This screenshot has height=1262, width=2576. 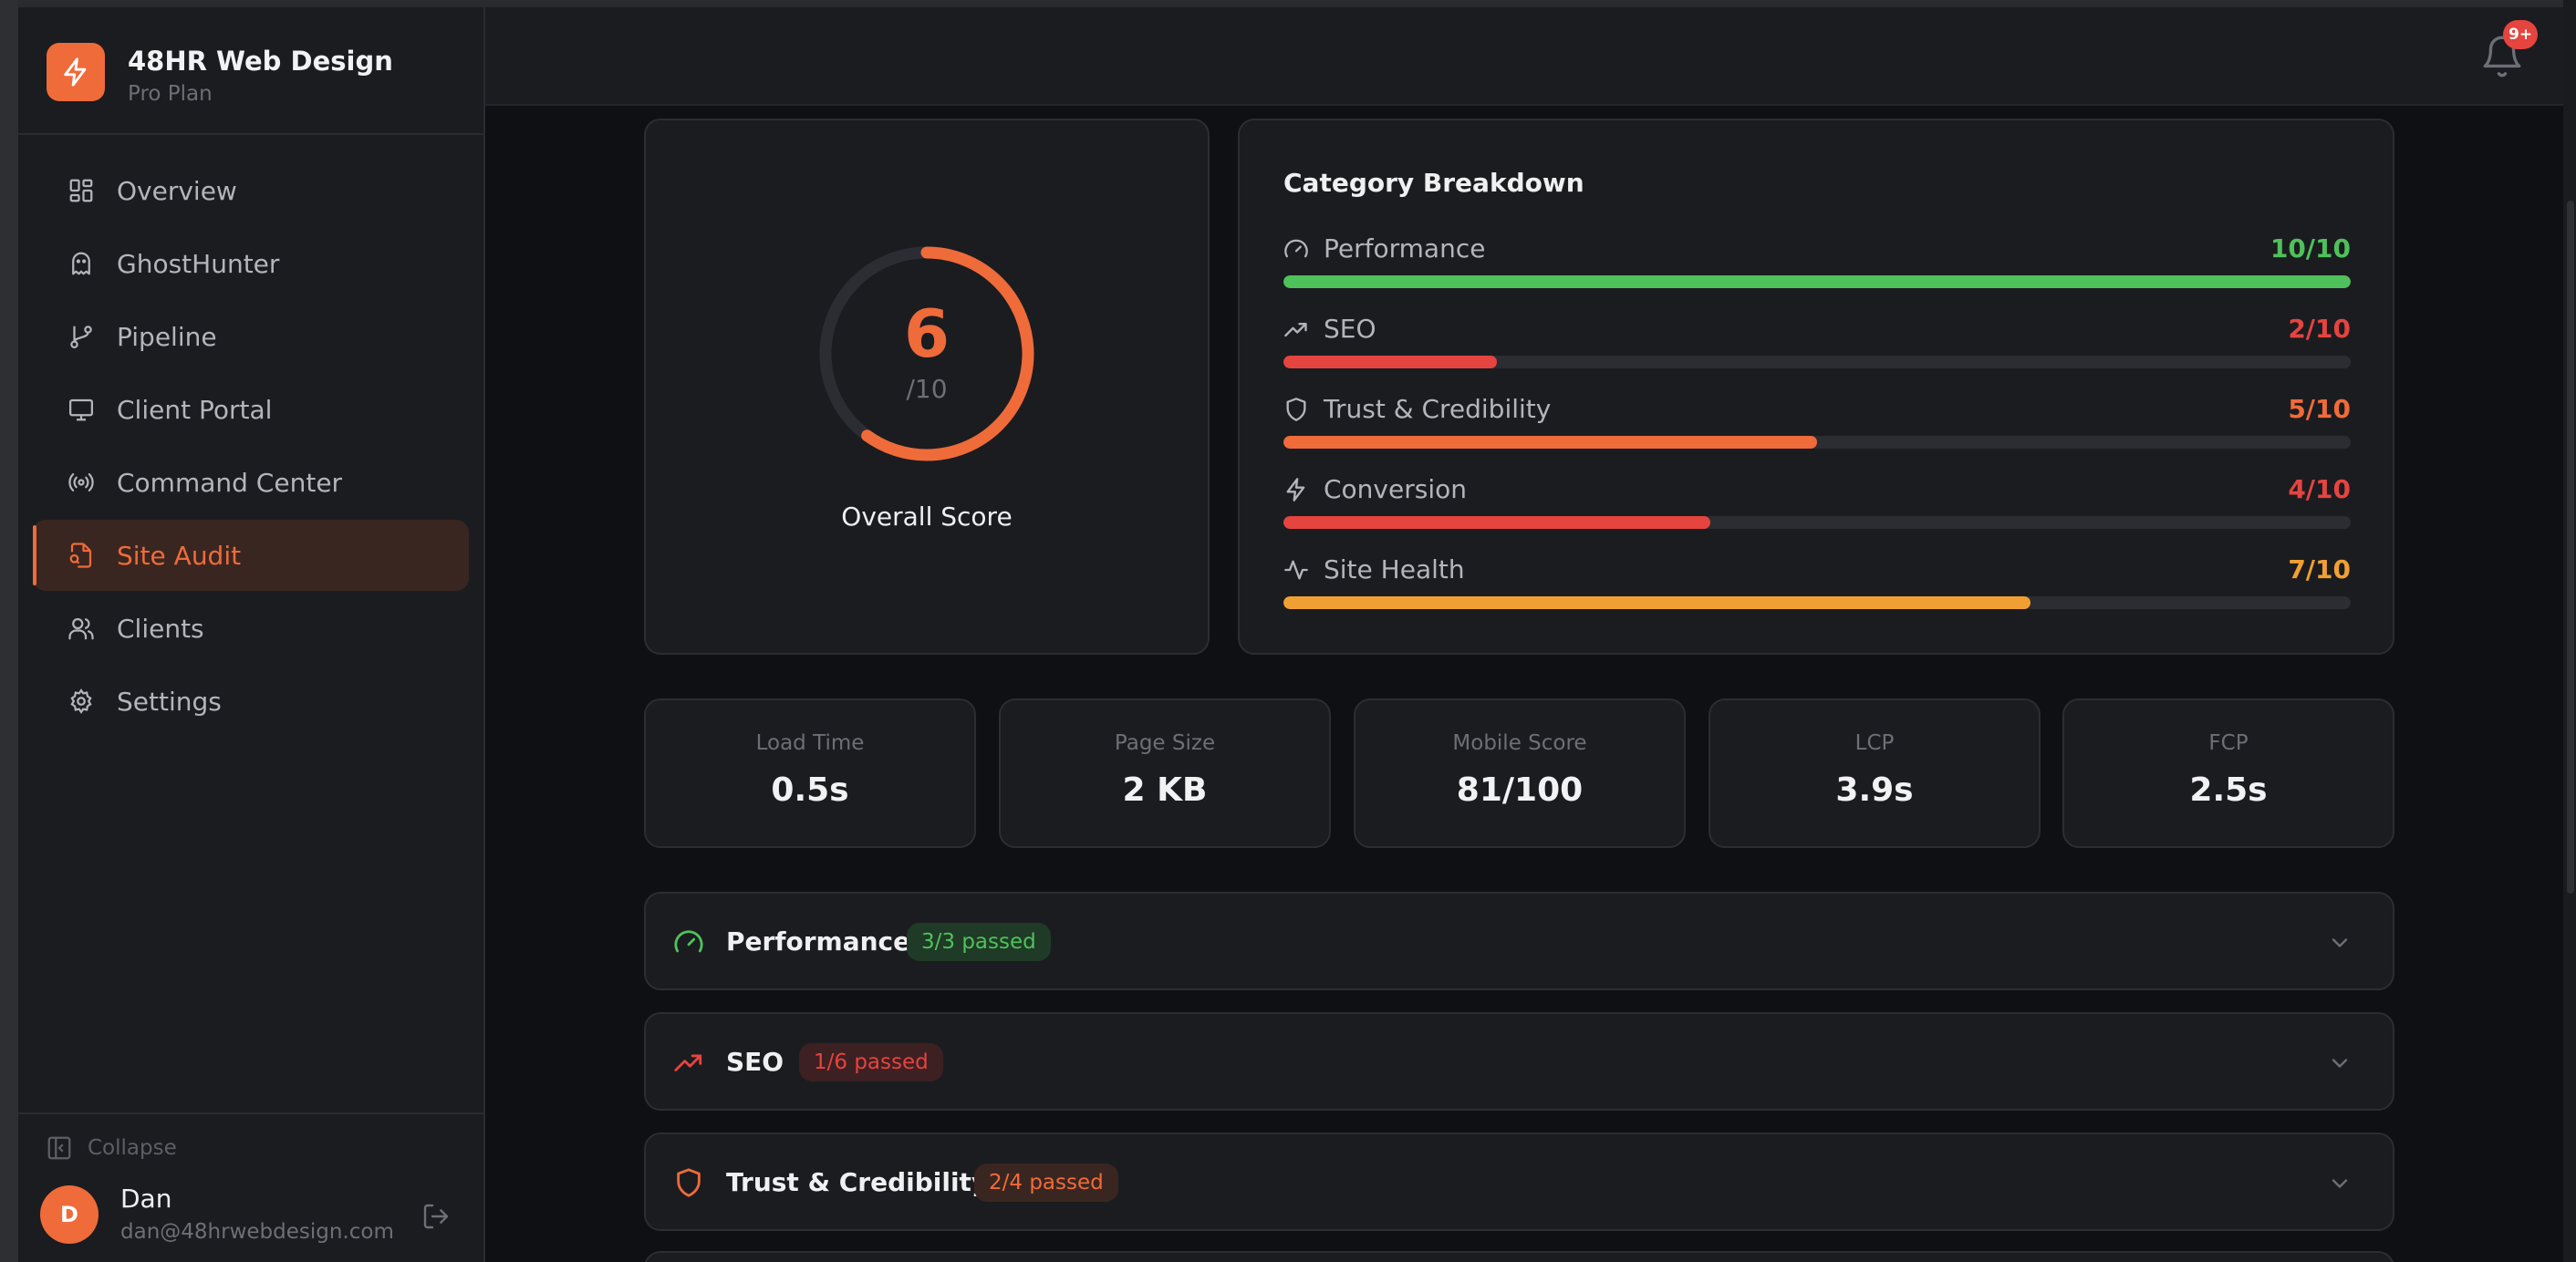 What do you see at coordinates (1817, 262) in the screenshot?
I see `category-row-performance: Performance 10/10` at bounding box center [1817, 262].